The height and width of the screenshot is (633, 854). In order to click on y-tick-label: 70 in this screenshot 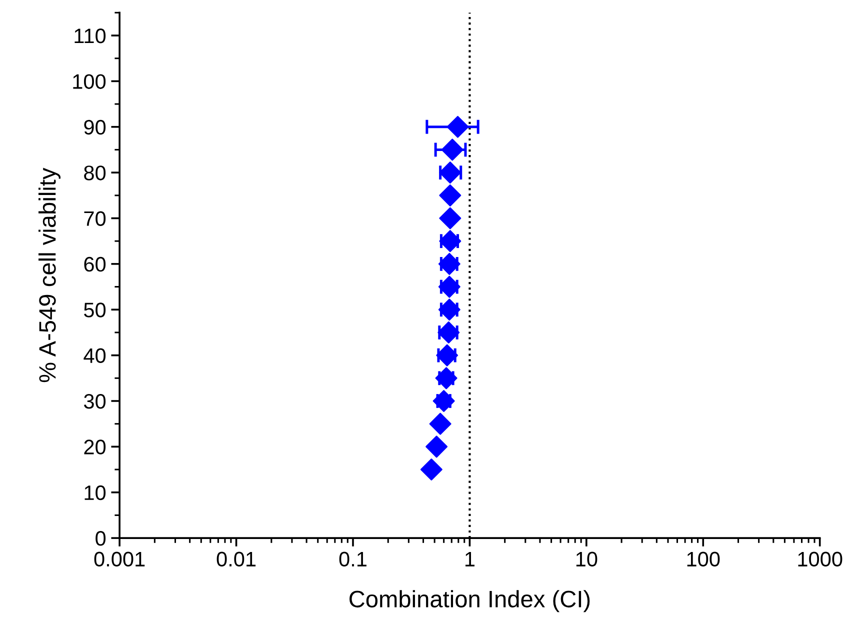, I will do `click(95, 218)`.